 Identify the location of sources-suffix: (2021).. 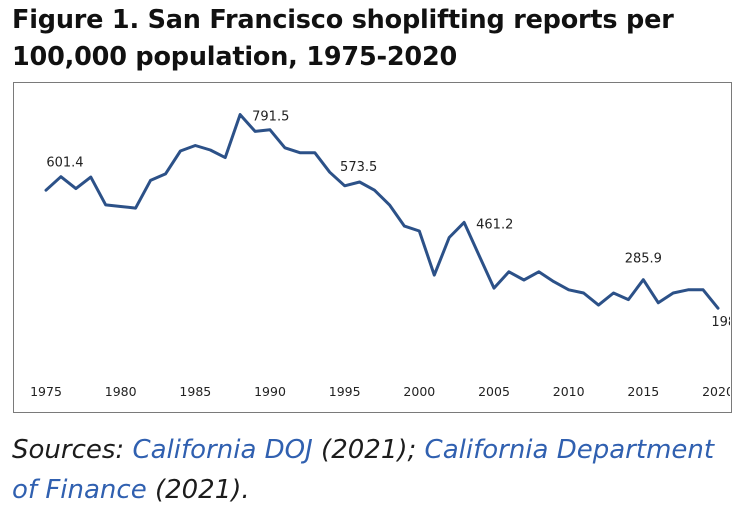
(198, 490).